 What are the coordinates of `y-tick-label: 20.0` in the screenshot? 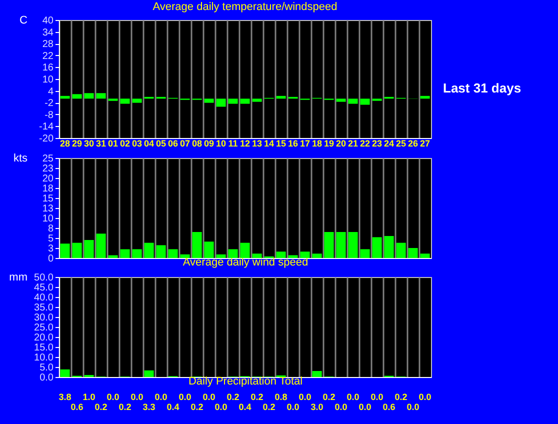 It's located at (44, 338).